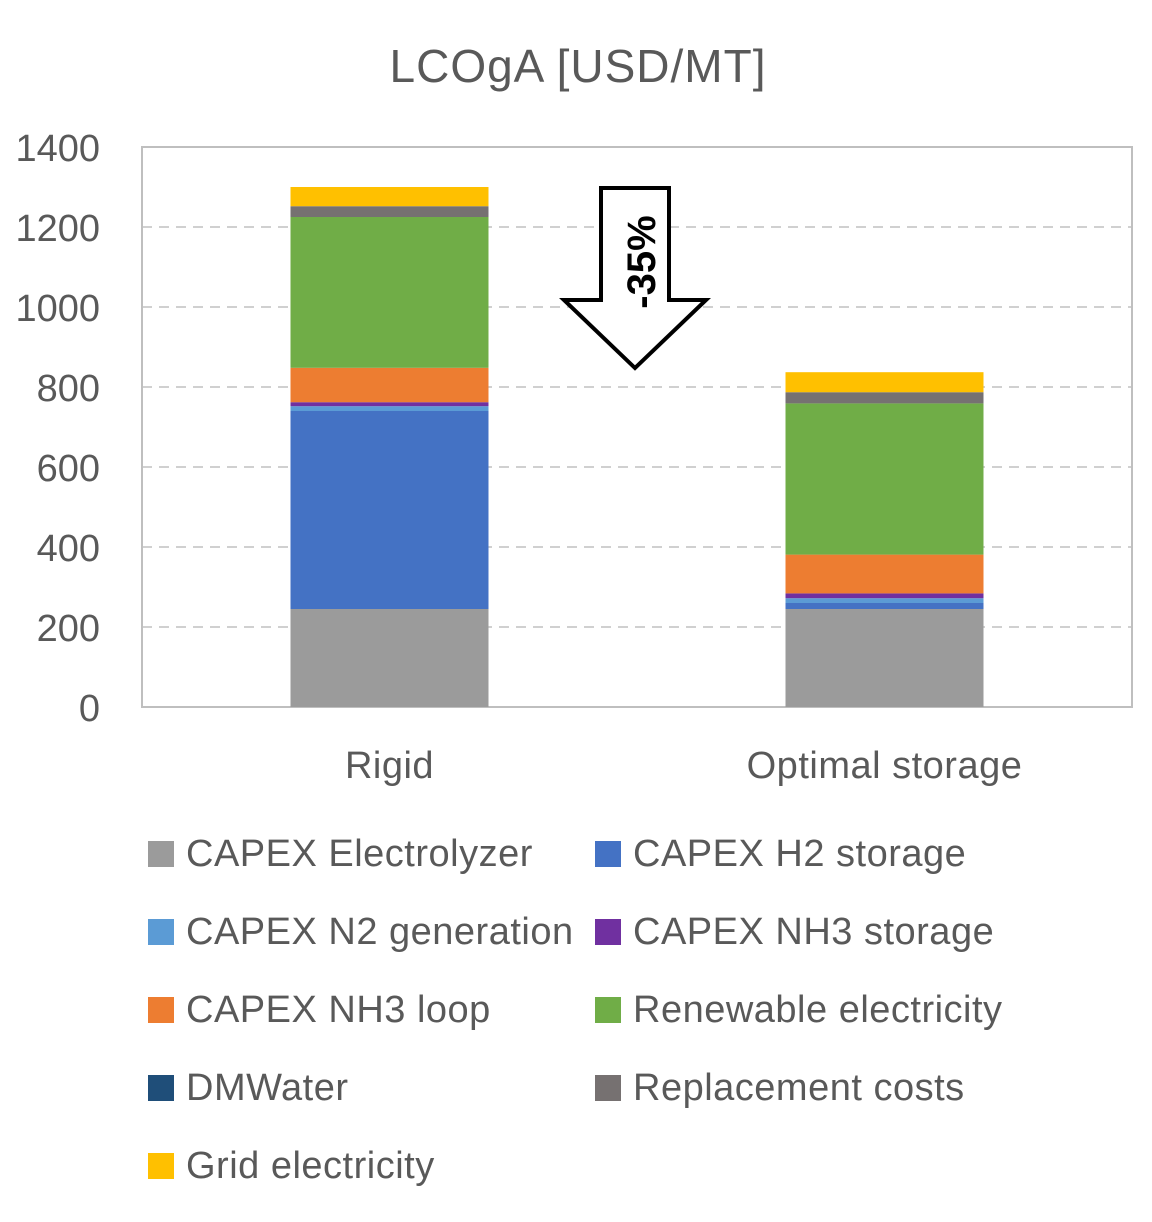 This screenshot has height=1222, width=1152. I want to click on legend-item: CAPEX N2 generation, so click(361, 932).